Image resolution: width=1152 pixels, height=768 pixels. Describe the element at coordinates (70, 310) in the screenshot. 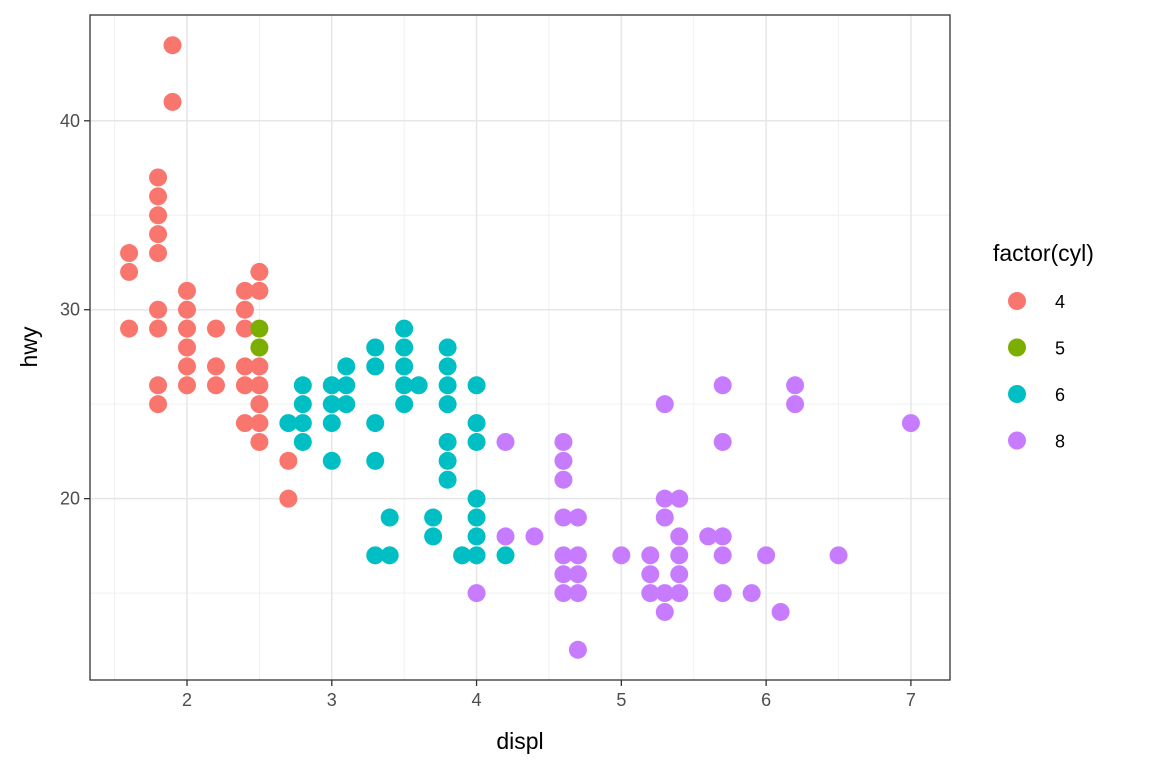

I see `y-tick-label: 30` at that location.